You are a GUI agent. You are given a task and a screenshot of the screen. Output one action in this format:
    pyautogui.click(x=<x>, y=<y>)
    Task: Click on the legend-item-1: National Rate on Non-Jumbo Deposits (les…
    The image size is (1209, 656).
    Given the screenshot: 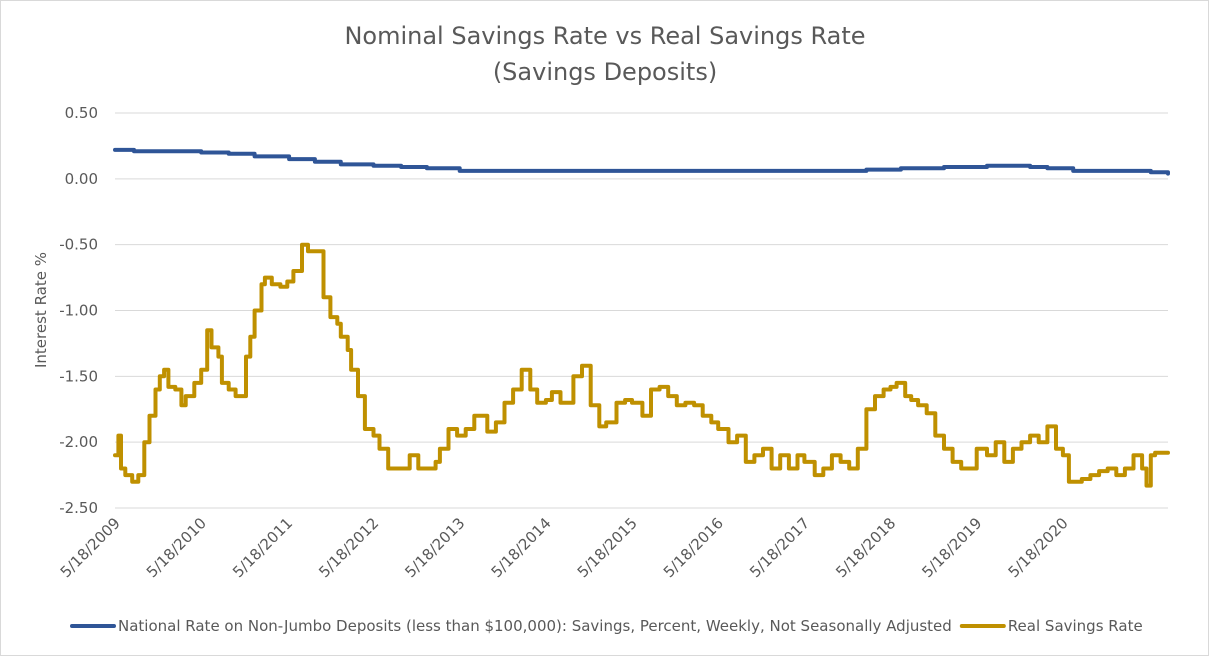 What is the action you would take?
    pyautogui.click(x=511, y=626)
    